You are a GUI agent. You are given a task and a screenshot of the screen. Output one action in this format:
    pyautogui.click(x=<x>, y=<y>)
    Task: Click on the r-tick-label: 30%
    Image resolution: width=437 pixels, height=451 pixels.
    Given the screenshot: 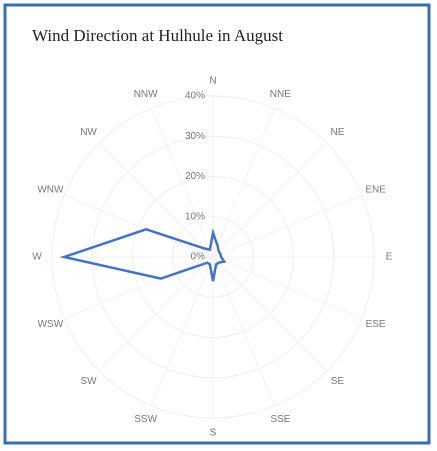 What is the action you would take?
    pyautogui.click(x=195, y=136)
    